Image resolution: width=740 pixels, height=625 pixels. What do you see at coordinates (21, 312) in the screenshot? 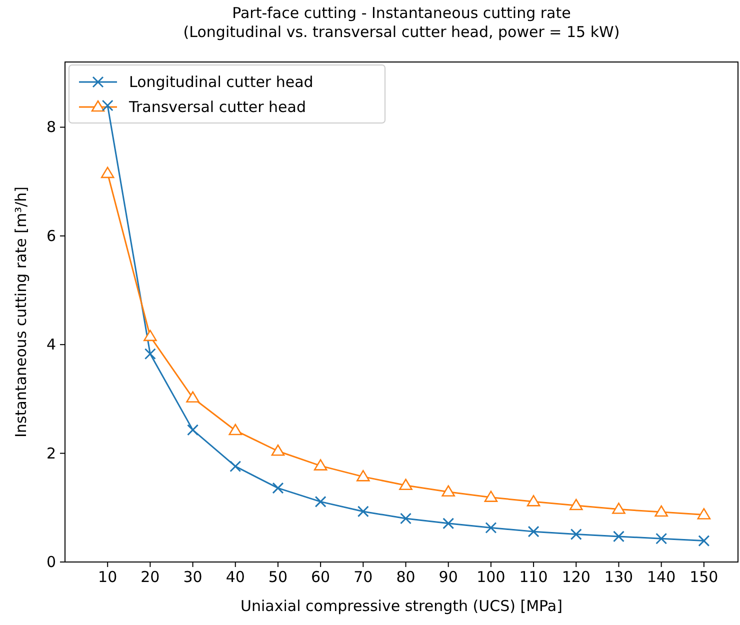
I see `y-axis-title: Instantaneous cutting rate [m³/h]` at bounding box center [21, 312].